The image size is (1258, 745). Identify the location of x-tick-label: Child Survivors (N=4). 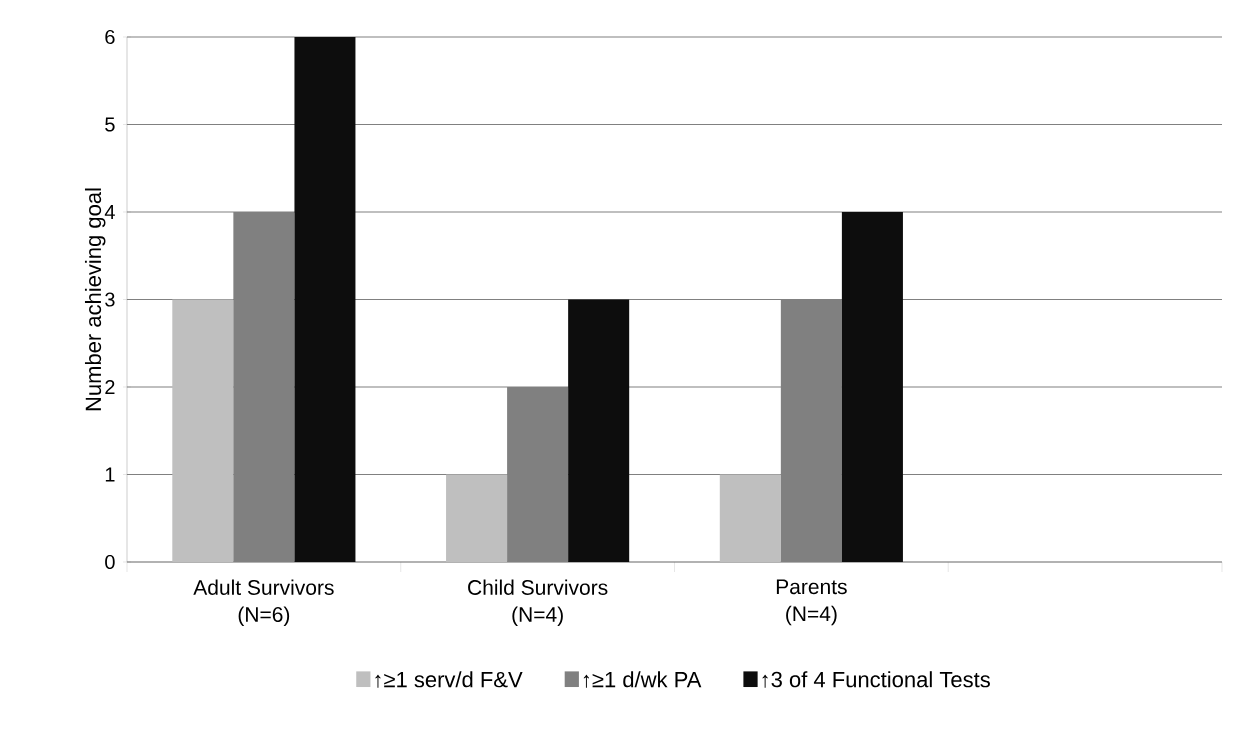
(538, 603).